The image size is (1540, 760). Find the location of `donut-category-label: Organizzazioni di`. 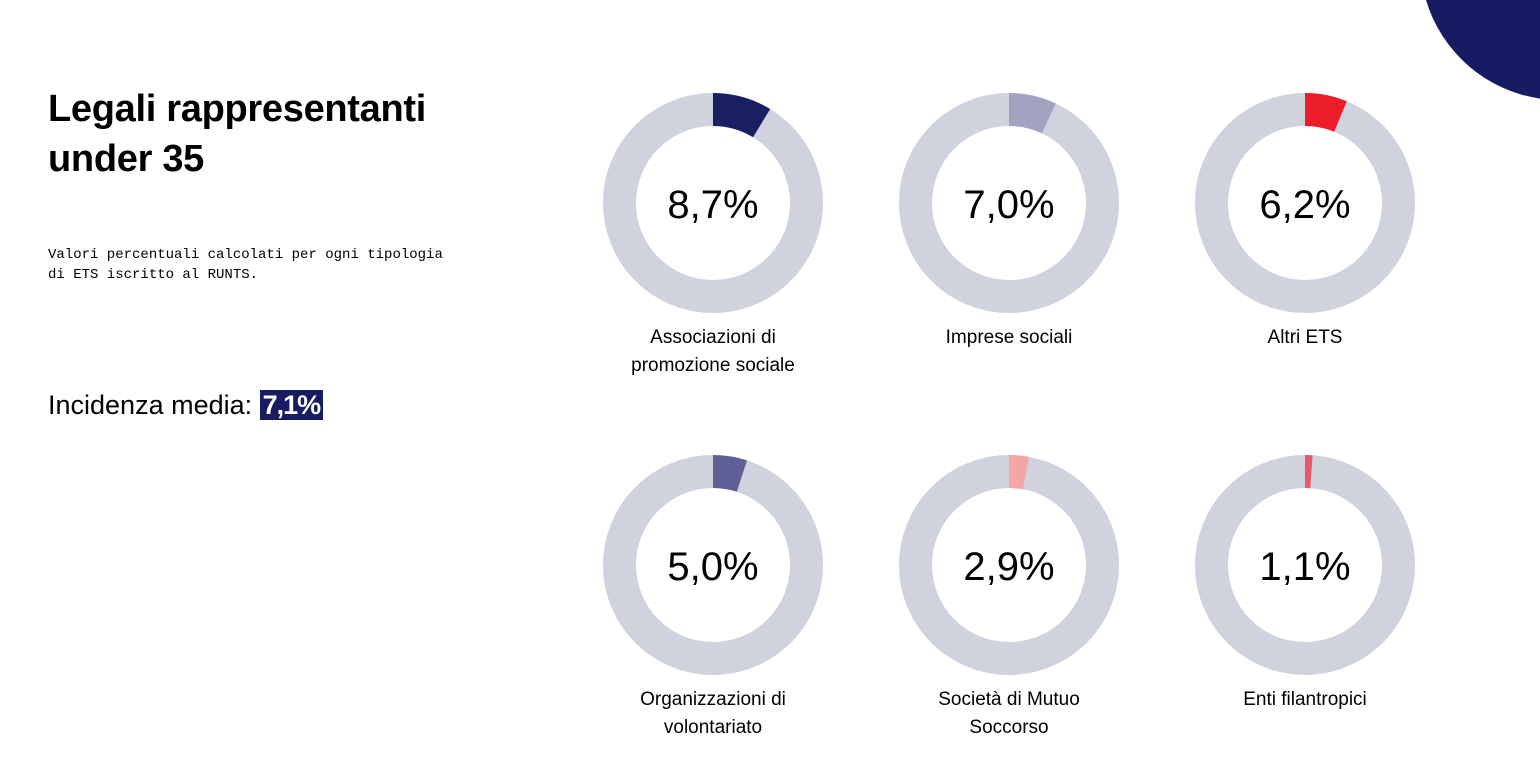

donut-category-label: Organizzazioni di is located at coordinates (713, 699).